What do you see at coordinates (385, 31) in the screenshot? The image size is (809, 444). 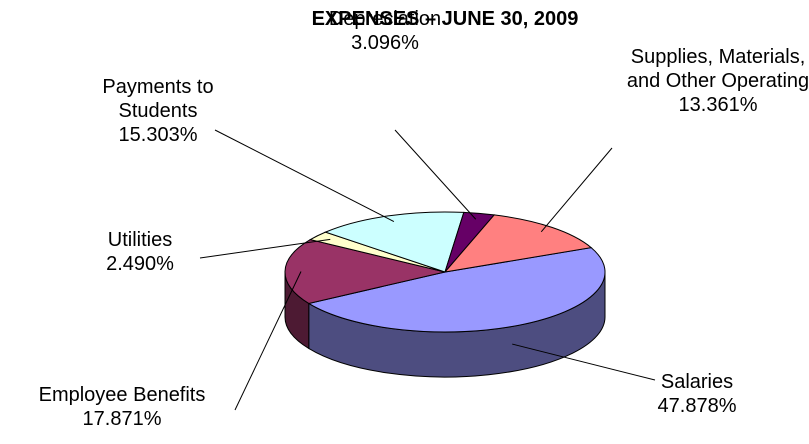 I see `slice-label: Depreciation 3.096%` at bounding box center [385, 31].